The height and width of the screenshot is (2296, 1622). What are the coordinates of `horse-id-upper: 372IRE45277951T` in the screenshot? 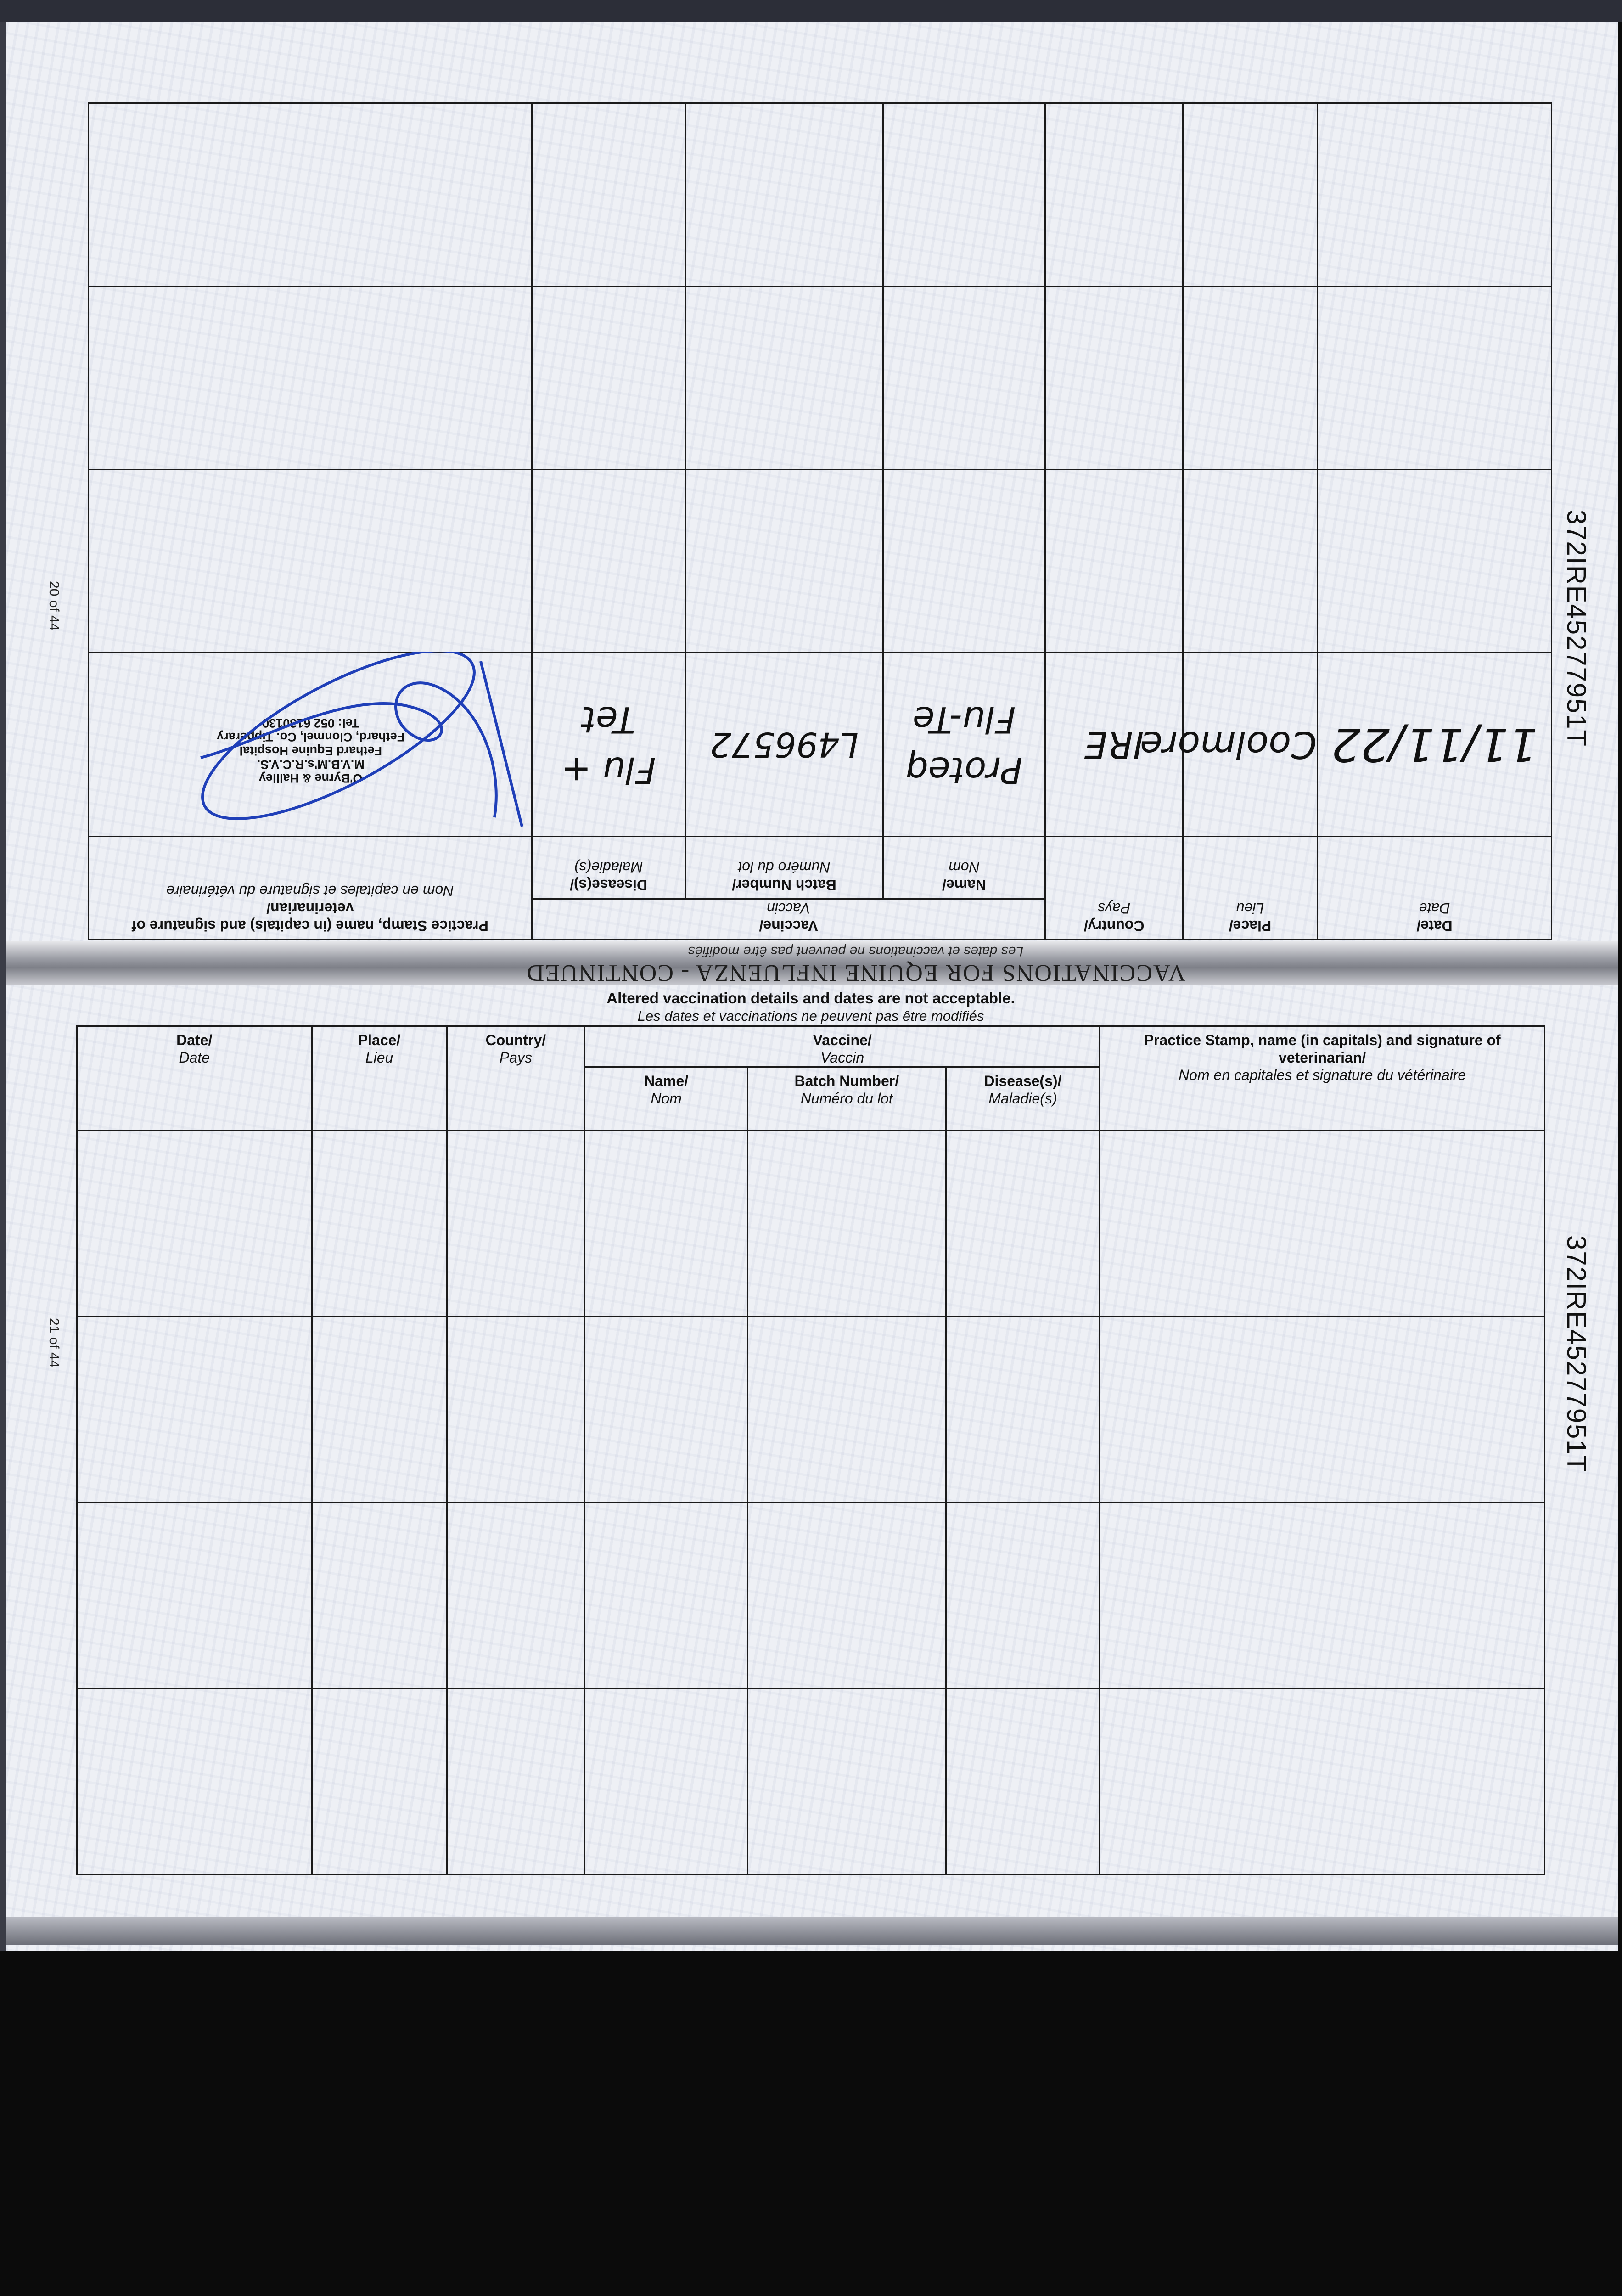 It's located at (1576, 628).